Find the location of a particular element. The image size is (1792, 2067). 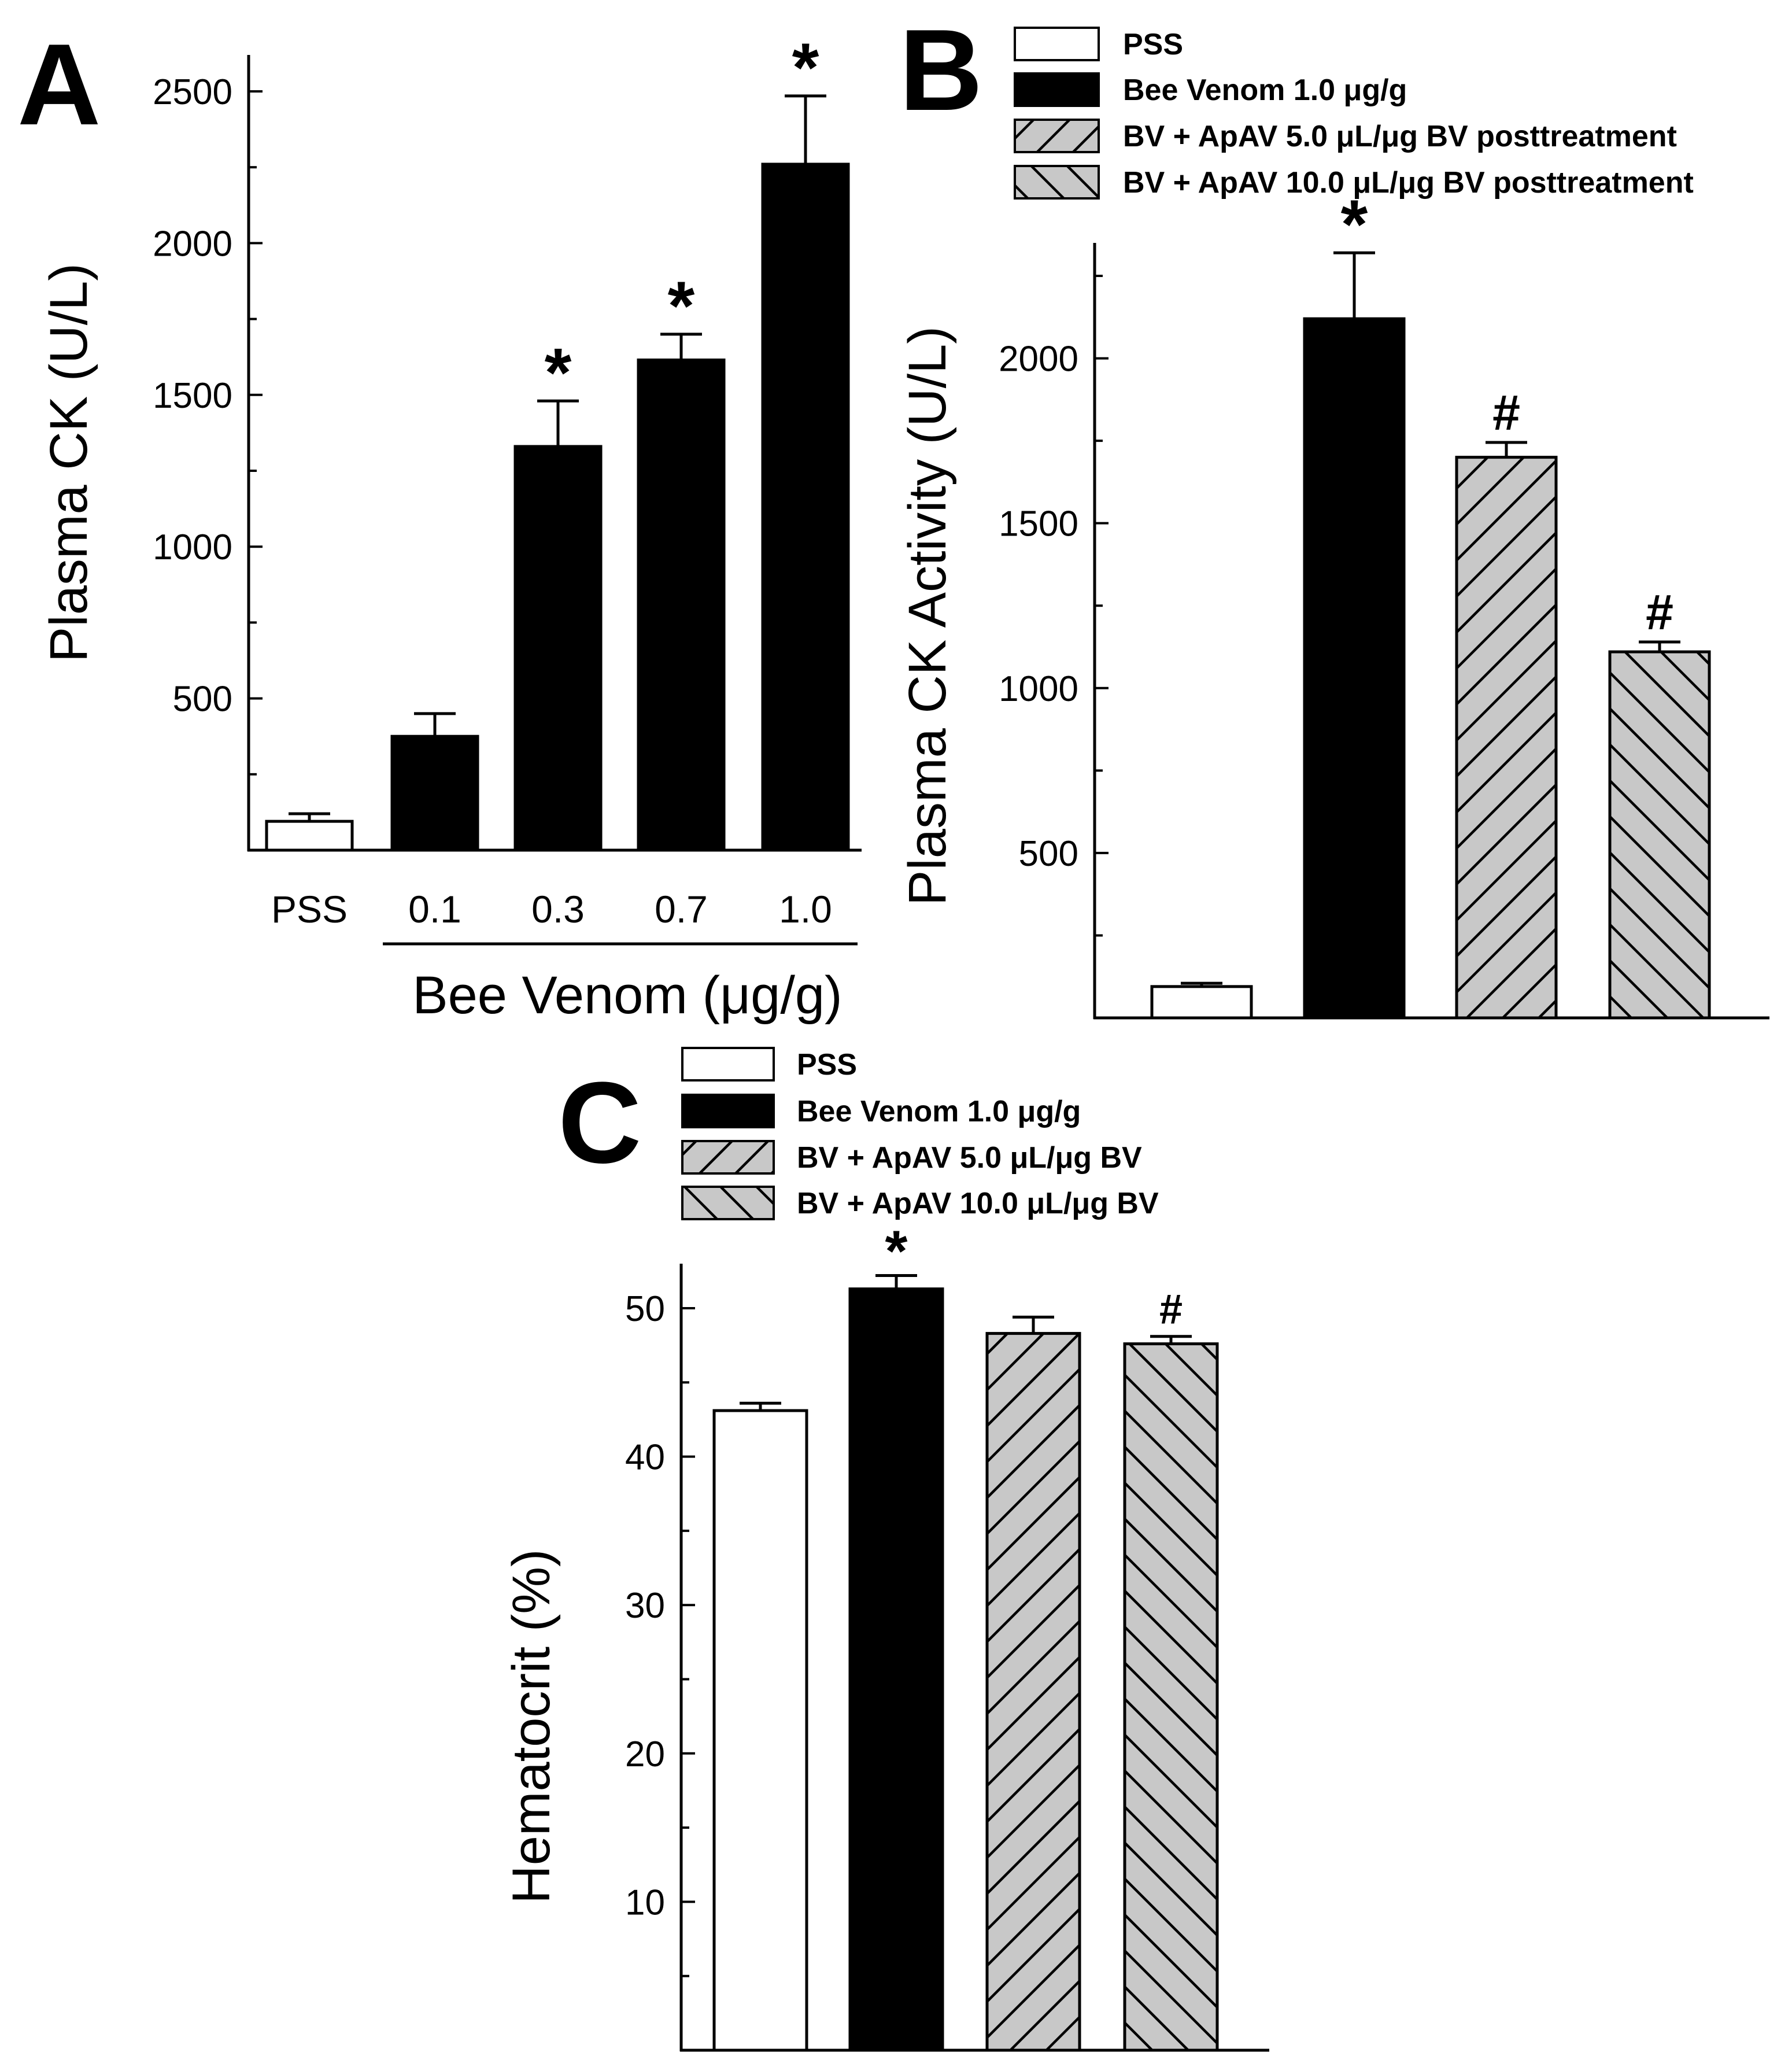

x-axis-title: Bee Venom (μg/g) is located at coordinates (627, 995).